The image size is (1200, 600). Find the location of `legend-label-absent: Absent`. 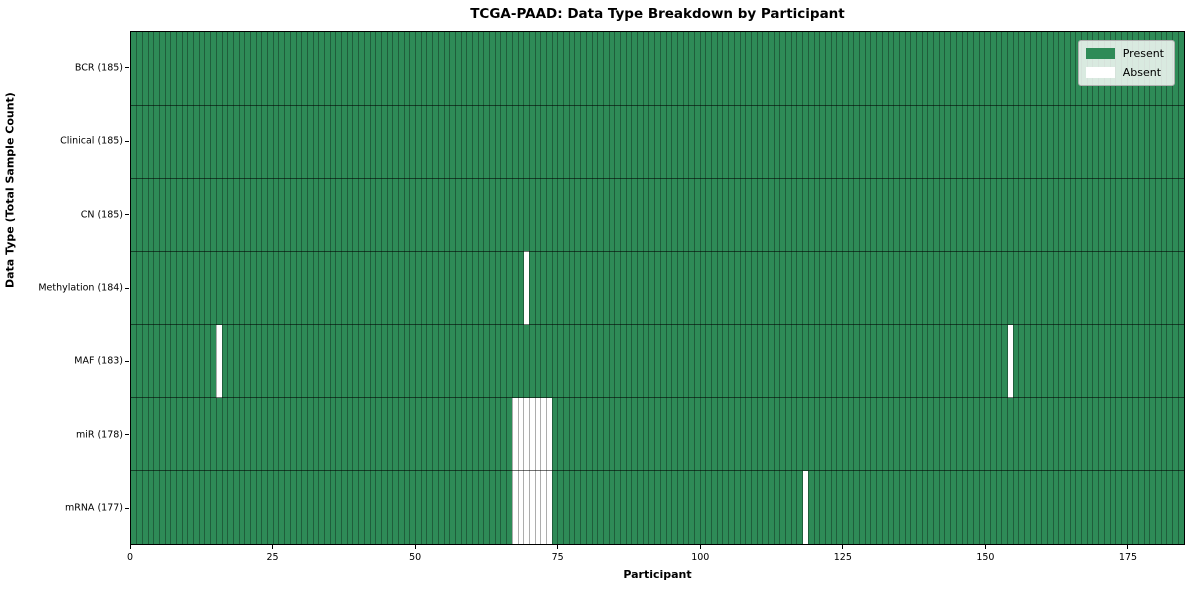

legend-label-absent: Absent is located at coordinates (1142, 72).